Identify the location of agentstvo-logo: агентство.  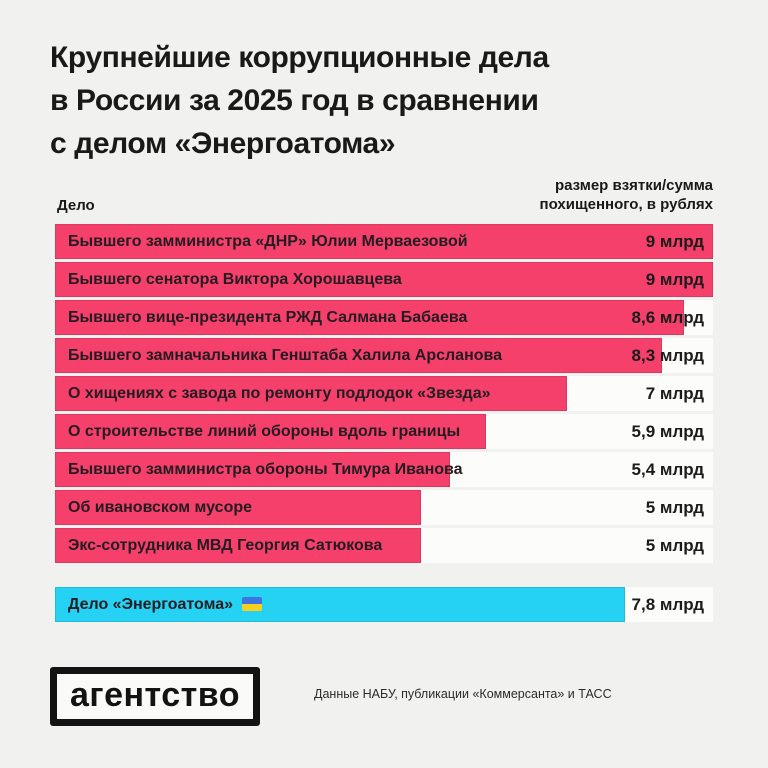
(155, 696).